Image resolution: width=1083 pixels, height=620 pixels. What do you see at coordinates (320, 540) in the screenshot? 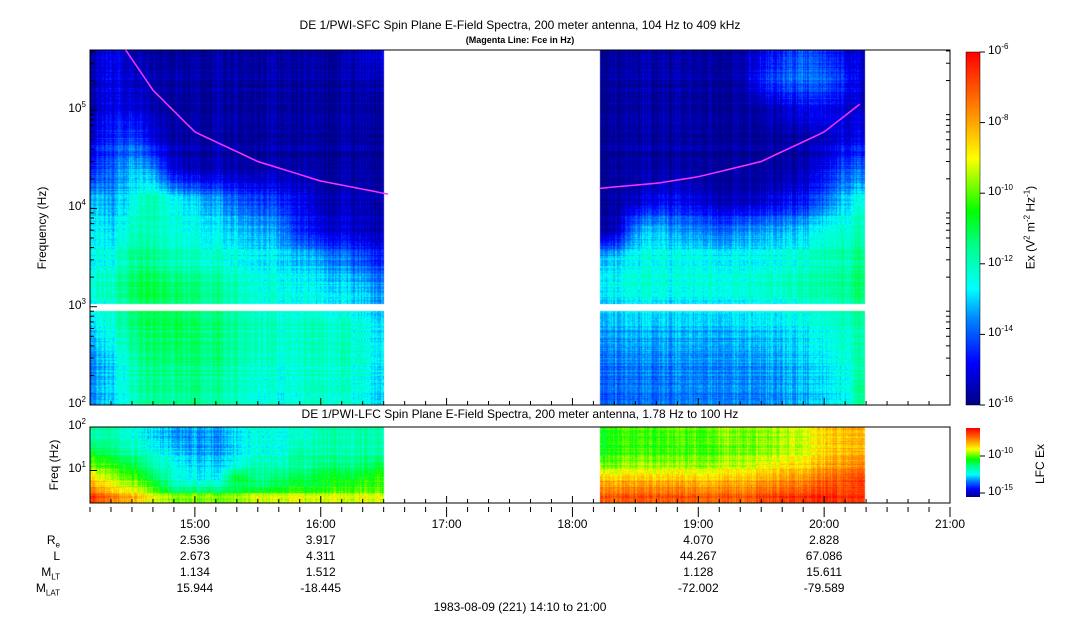
I see `ephemeris-value: 3.917` at bounding box center [320, 540].